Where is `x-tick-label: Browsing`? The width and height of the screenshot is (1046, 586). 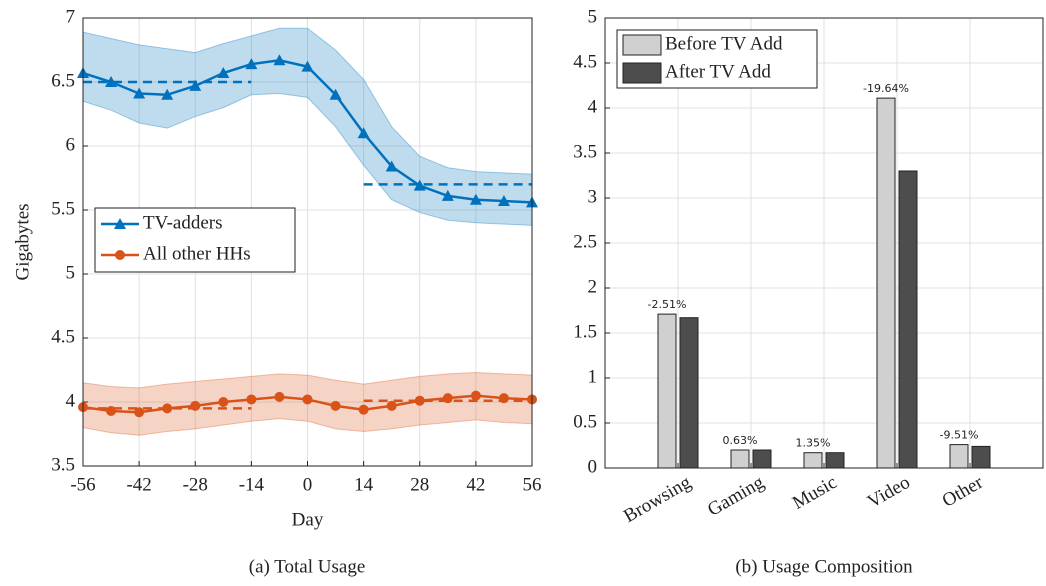 x-tick-label: Browsing is located at coordinates (657, 499).